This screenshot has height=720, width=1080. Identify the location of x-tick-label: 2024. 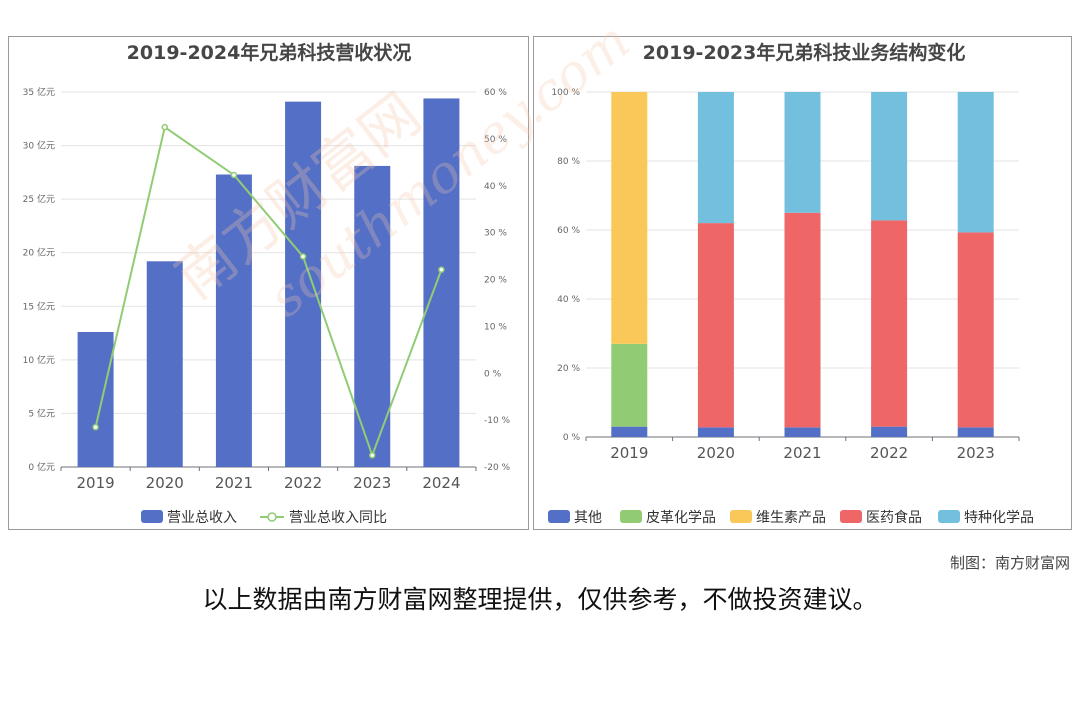
(441, 483).